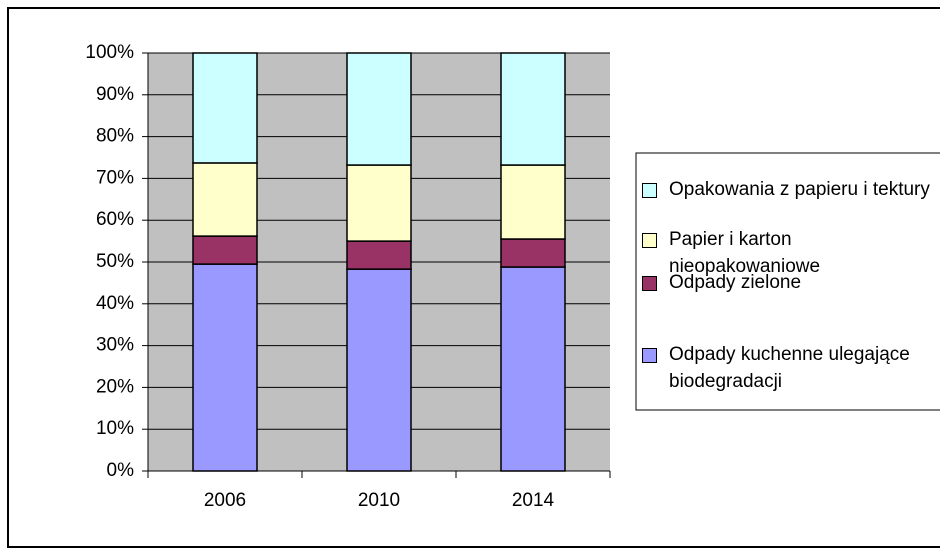  What do you see at coordinates (735, 282) in the screenshot?
I see `legend-label: Odpady zielone` at bounding box center [735, 282].